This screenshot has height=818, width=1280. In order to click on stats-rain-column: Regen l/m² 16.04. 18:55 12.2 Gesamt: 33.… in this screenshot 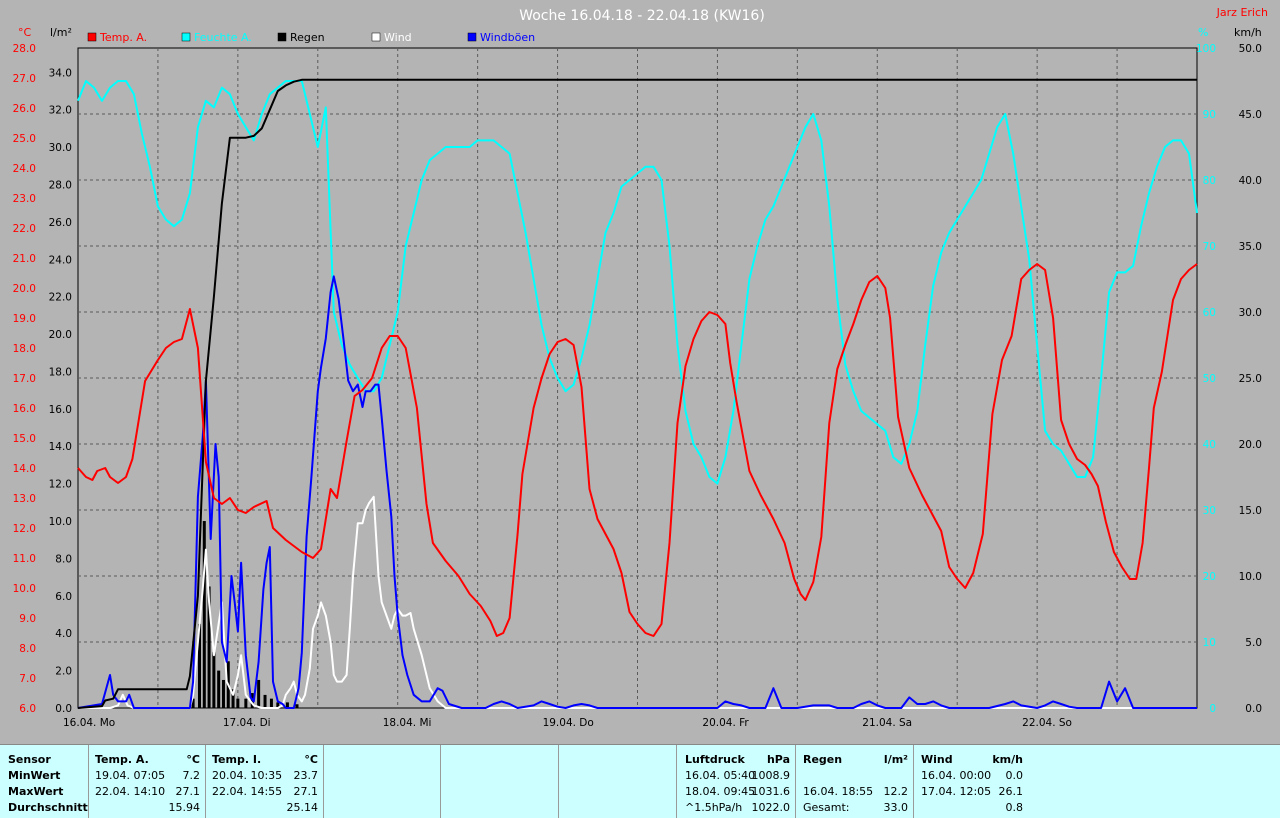, I will do `click(854, 781)`.